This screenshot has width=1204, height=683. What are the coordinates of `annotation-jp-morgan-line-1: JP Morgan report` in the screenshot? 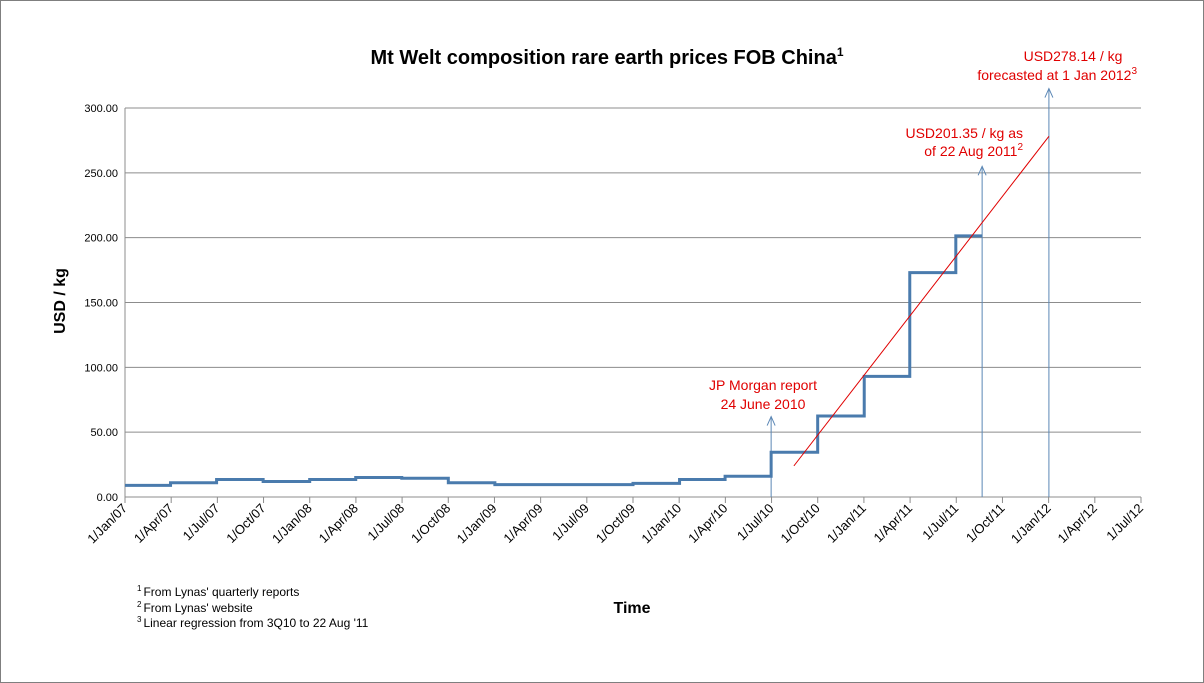 It's located at (763, 385).